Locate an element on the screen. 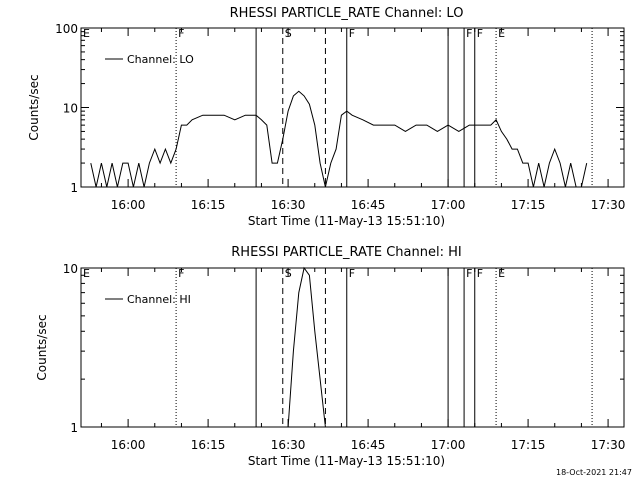 The image size is (640, 480). chart-title: RHESSI PARTICLE_RATE Channel: HI is located at coordinates (346, 252).